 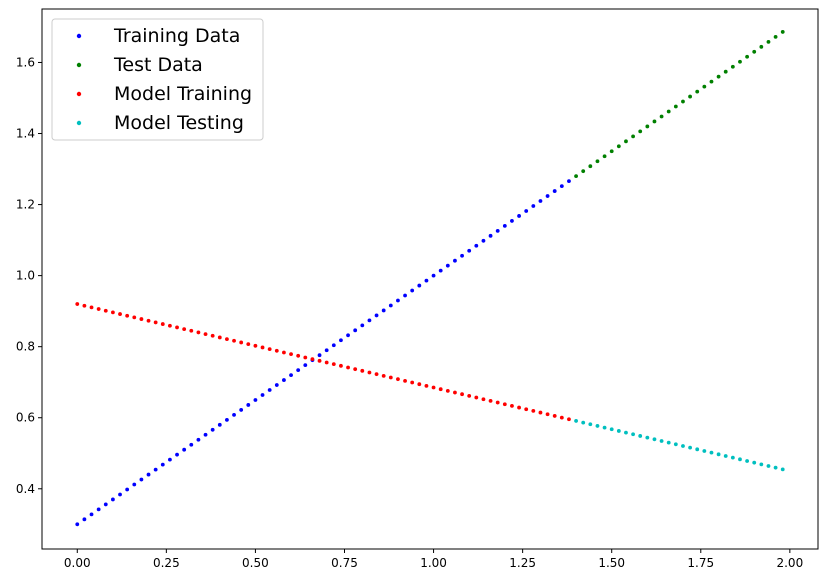 I want to click on y-tick-label: 1.0, so click(x=25, y=276).